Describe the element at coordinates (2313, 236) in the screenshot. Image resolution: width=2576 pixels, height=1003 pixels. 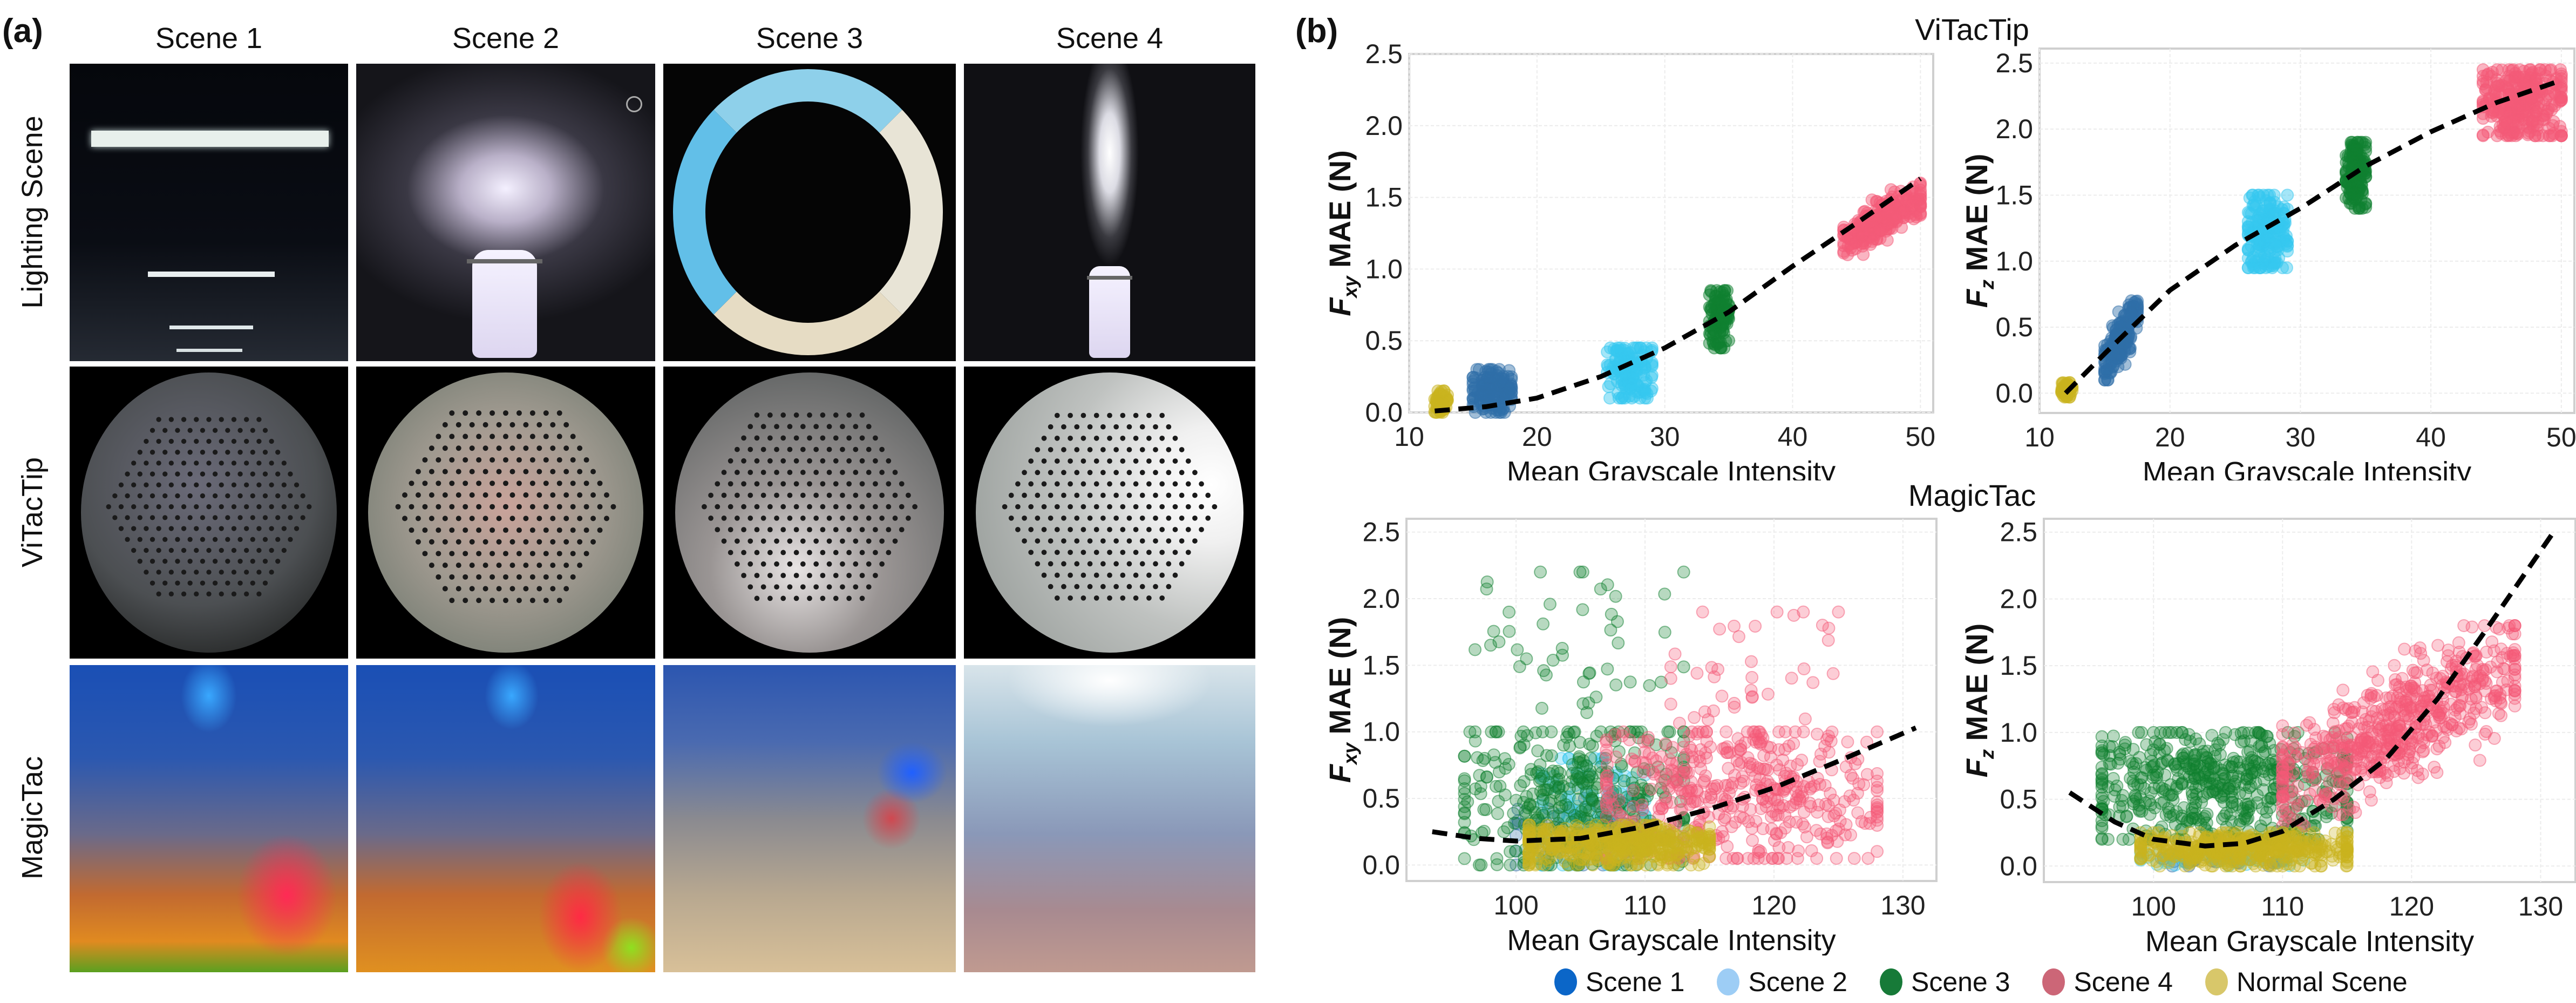
I see `fit-curve` at that location.